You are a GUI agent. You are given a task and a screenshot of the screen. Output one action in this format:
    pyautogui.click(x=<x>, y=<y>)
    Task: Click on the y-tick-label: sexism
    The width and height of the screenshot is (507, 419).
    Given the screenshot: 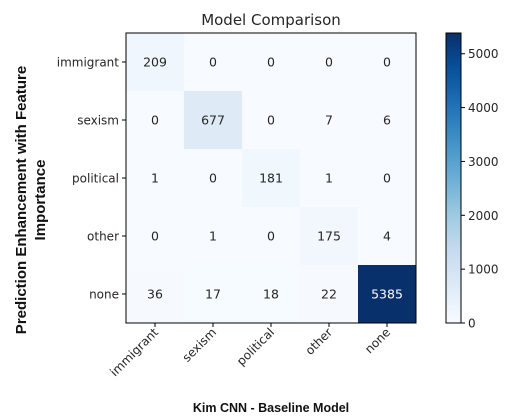 What is the action you would take?
    pyautogui.click(x=98, y=121)
    